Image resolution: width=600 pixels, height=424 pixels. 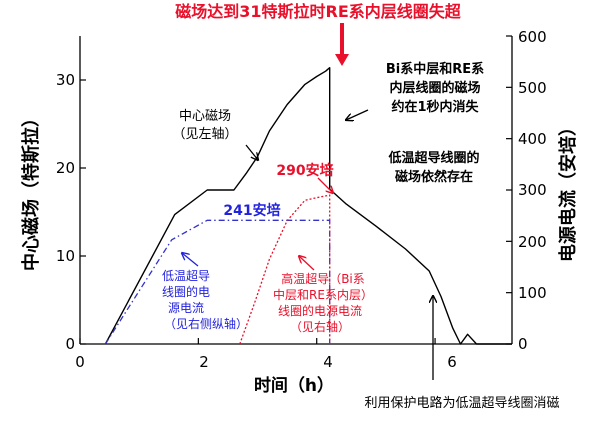 What do you see at coordinates (80, 362) in the screenshot?
I see `x-tick-label: 0` at bounding box center [80, 362].